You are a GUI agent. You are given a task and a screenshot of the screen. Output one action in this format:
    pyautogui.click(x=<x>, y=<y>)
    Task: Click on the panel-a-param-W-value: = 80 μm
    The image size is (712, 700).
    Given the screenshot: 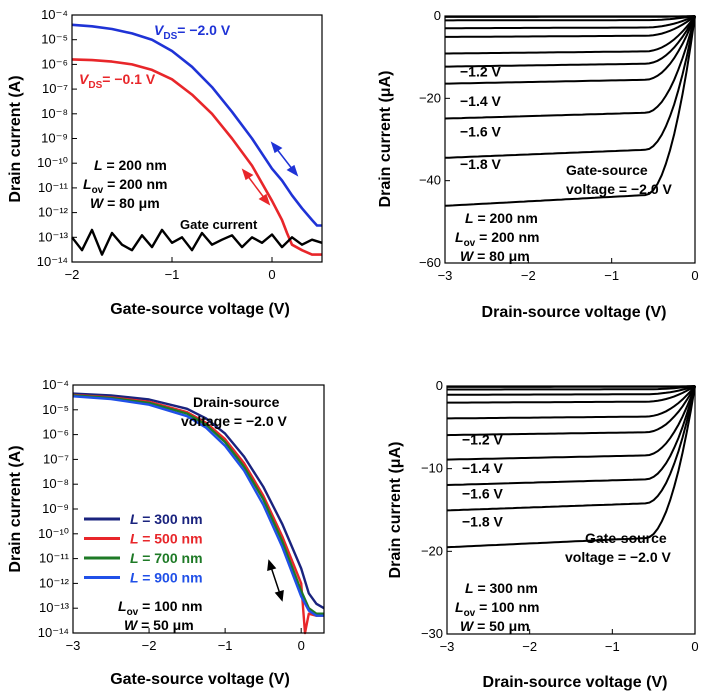 What is the action you would take?
    pyautogui.click(x=133, y=203)
    